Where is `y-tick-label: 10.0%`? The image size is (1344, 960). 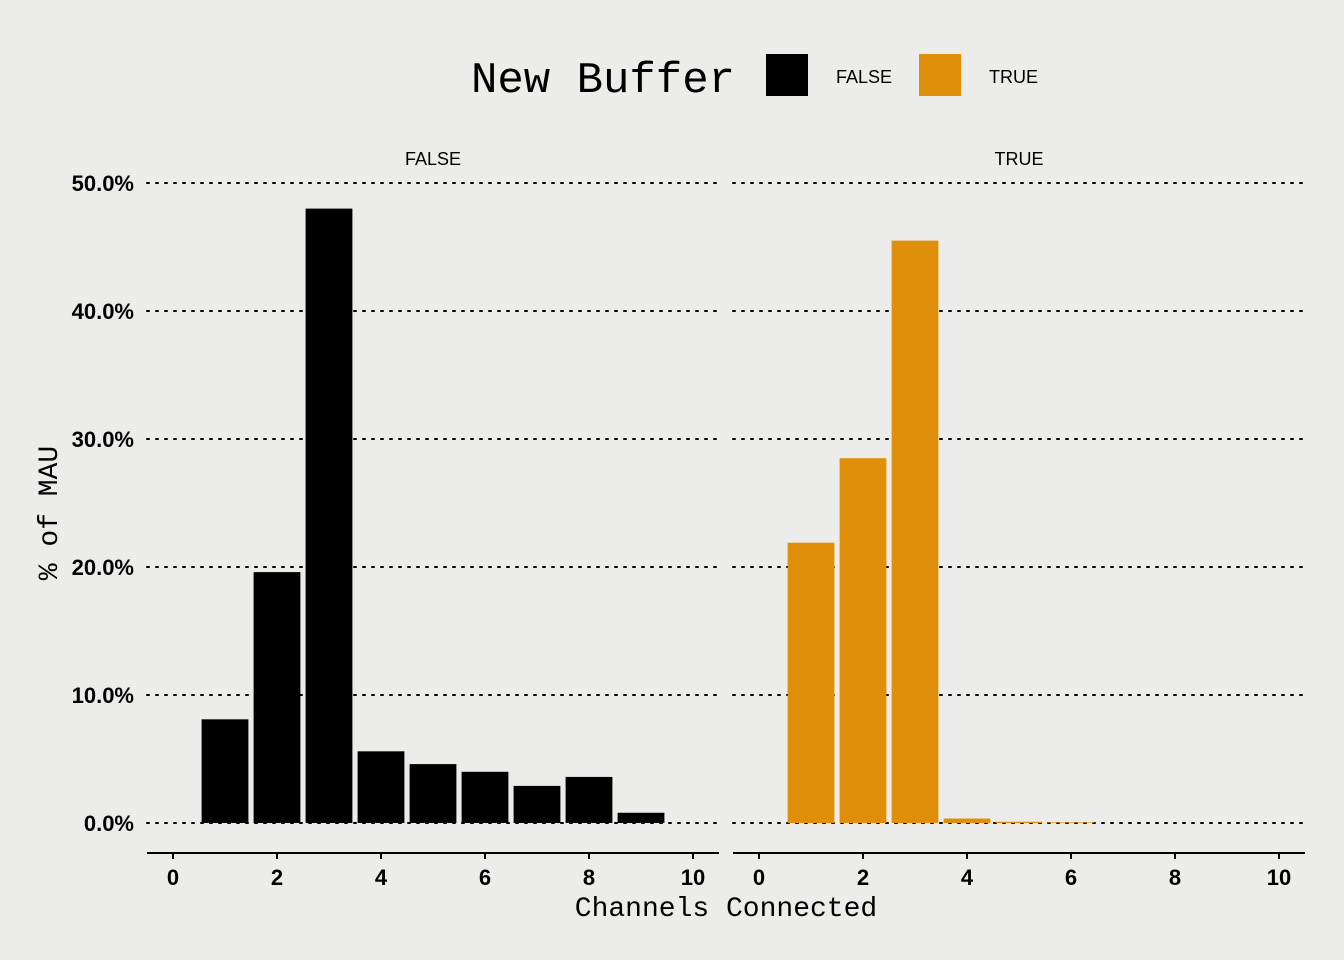
y-tick-label: 10.0% is located at coordinates (103, 695).